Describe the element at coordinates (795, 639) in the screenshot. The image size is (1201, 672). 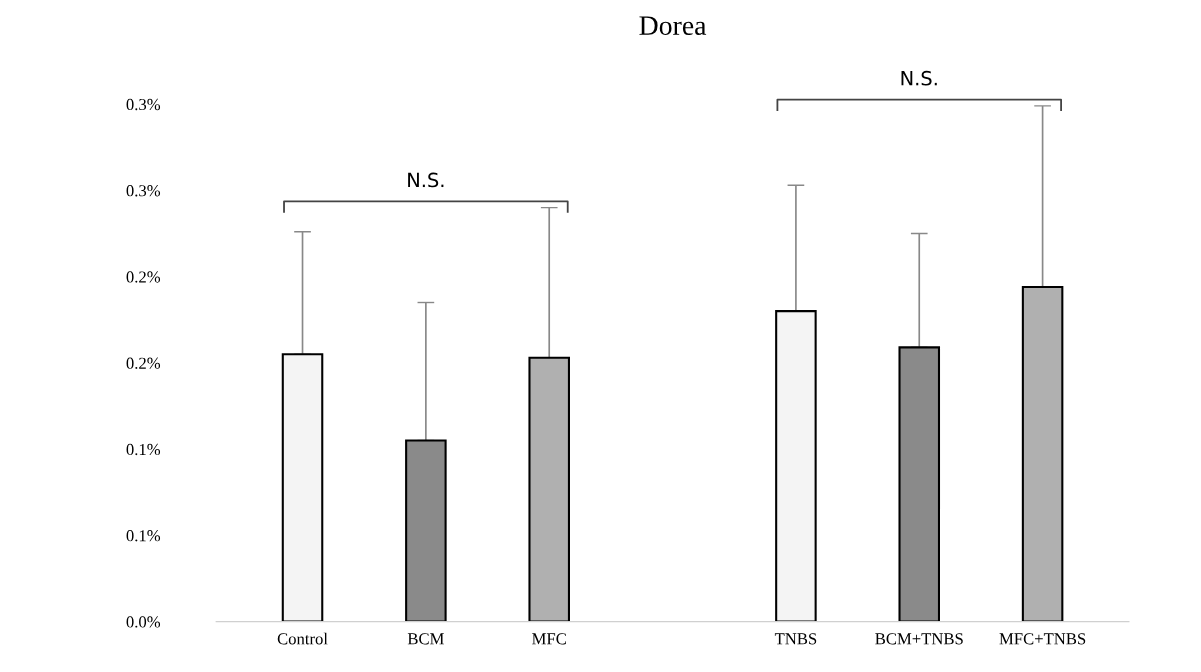
I see `x-tick-label: TNBS` at that location.